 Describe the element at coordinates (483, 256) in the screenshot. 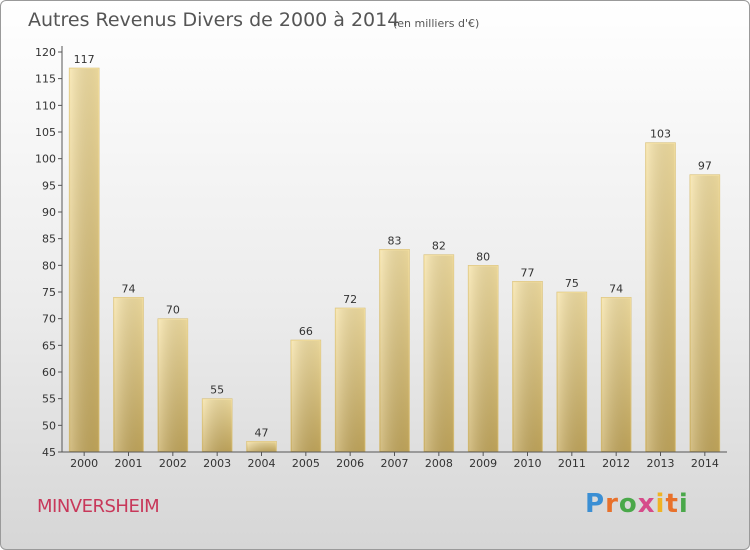

I see `data-label-2009: 80` at that location.